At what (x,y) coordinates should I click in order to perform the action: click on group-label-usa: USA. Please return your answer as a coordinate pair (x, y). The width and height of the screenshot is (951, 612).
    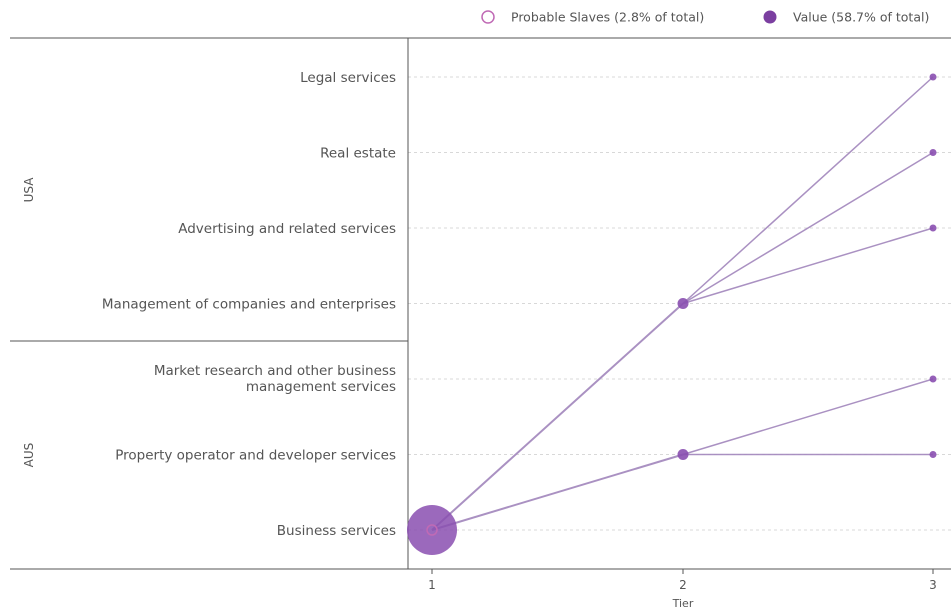
    Looking at the image, I should click on (29, 190).